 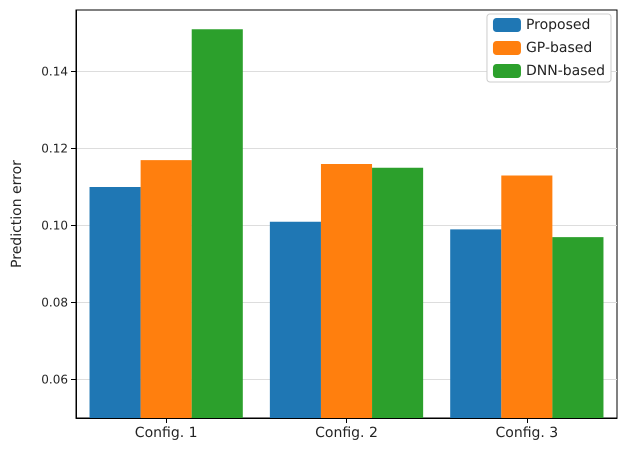 I want to click on x-tick-label: Config. 2, so click(x=346, y=433).